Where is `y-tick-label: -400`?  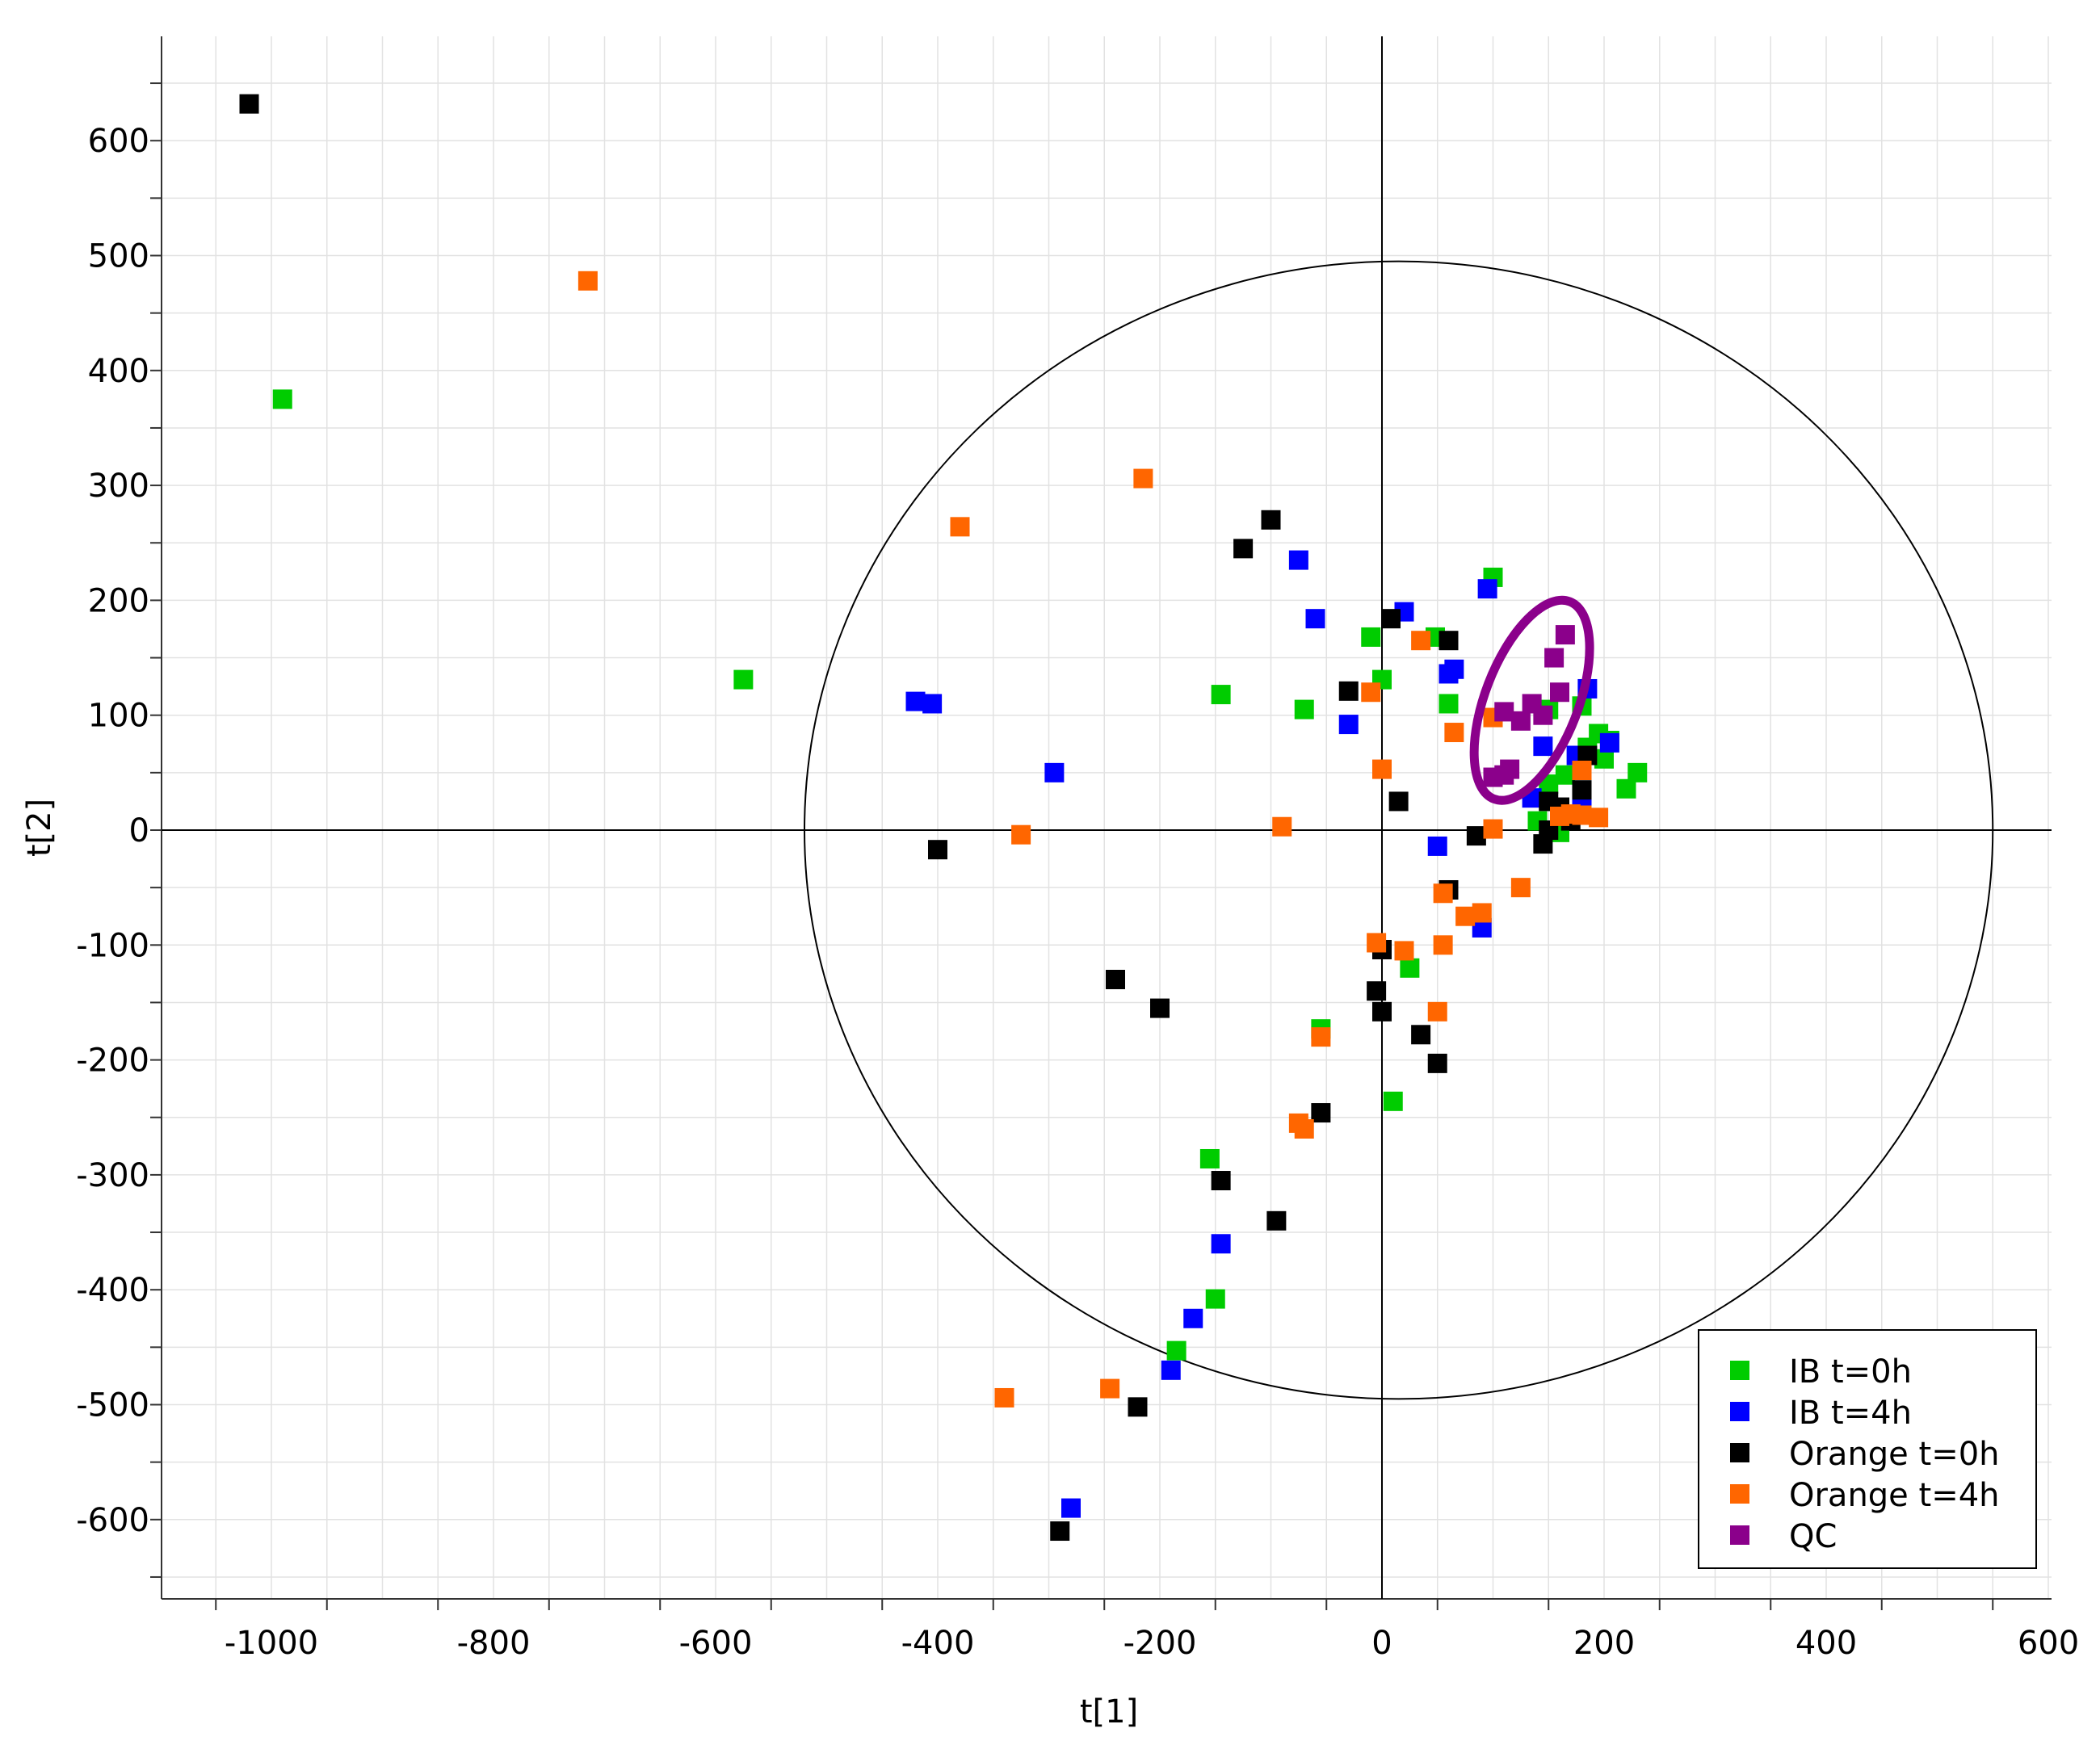 y-tick-label: -400 is located at coordinates (112, 1290).